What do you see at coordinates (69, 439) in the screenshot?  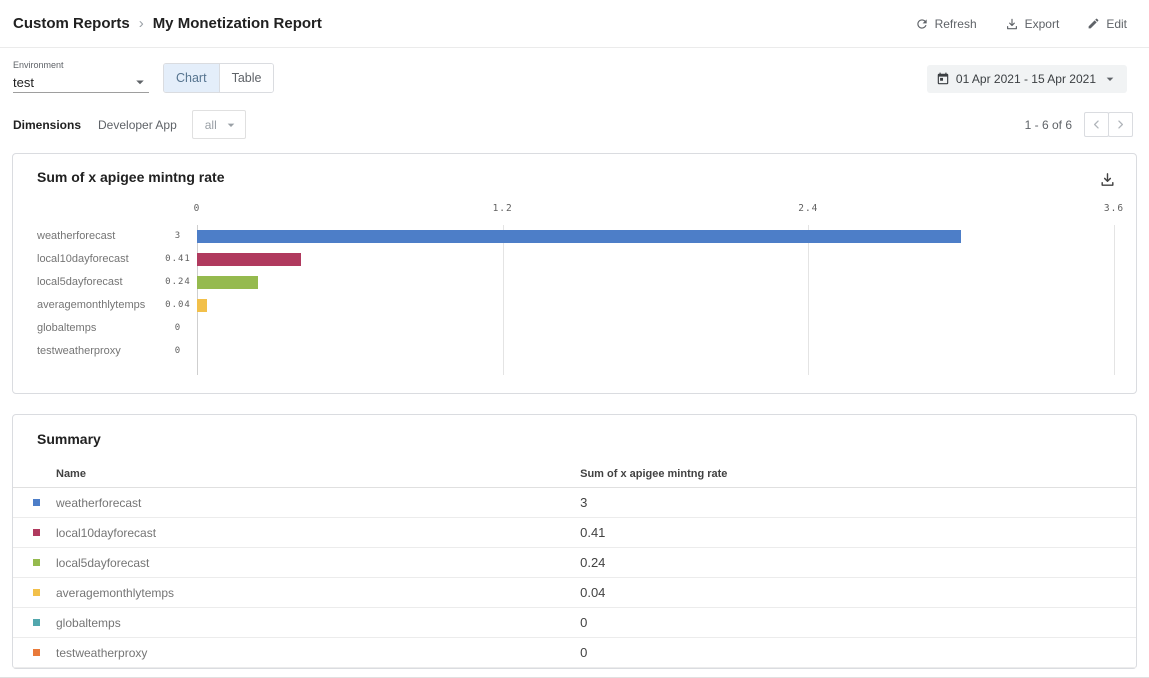 I see `summary-title: Summary` at bounding box center [69, 439].